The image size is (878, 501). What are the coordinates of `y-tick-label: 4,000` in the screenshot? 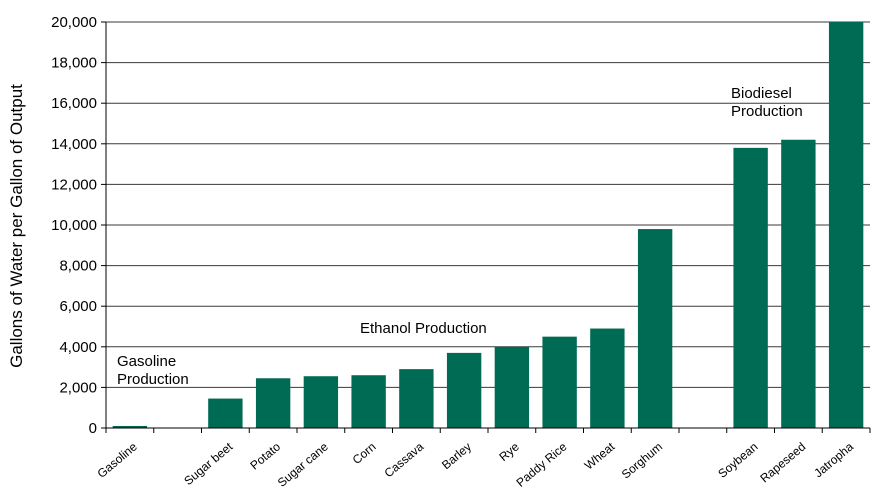 It's located at (78, 347).